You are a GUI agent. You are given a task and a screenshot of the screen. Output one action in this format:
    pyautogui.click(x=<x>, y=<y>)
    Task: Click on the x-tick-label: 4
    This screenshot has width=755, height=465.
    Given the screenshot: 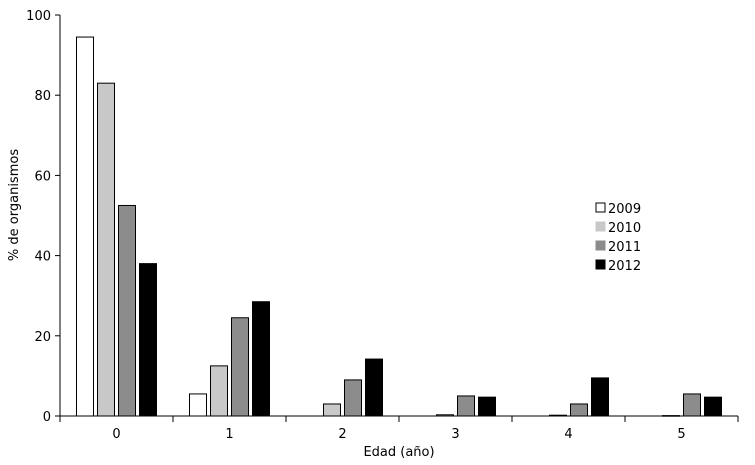 What is the action you would take?
    pyautogui.click(x=568, y=434)
    